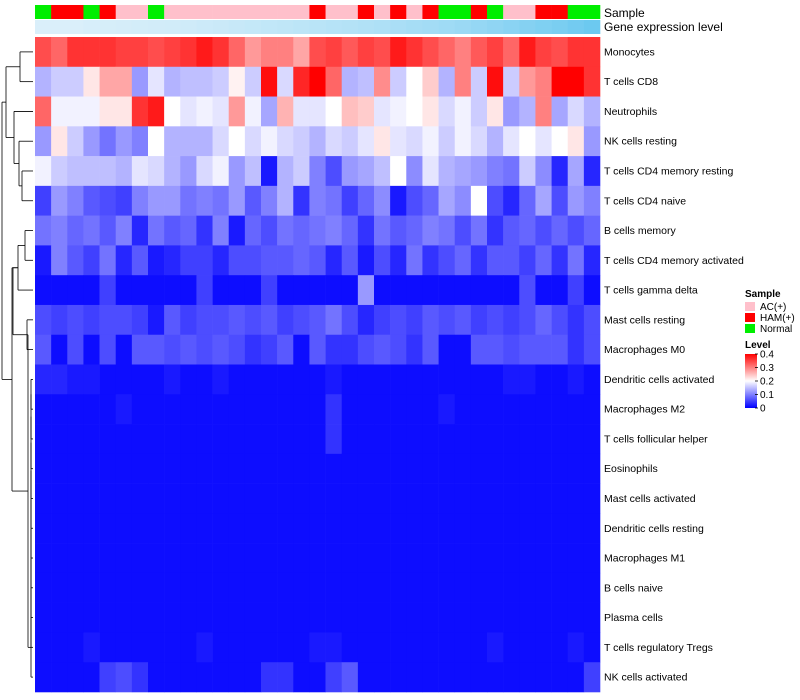 The height and width of the screenshot is (700, 800). Describe the element at coordinates (763, 409) in the screenshot. I see `legend-tick-label: 0` at that location.